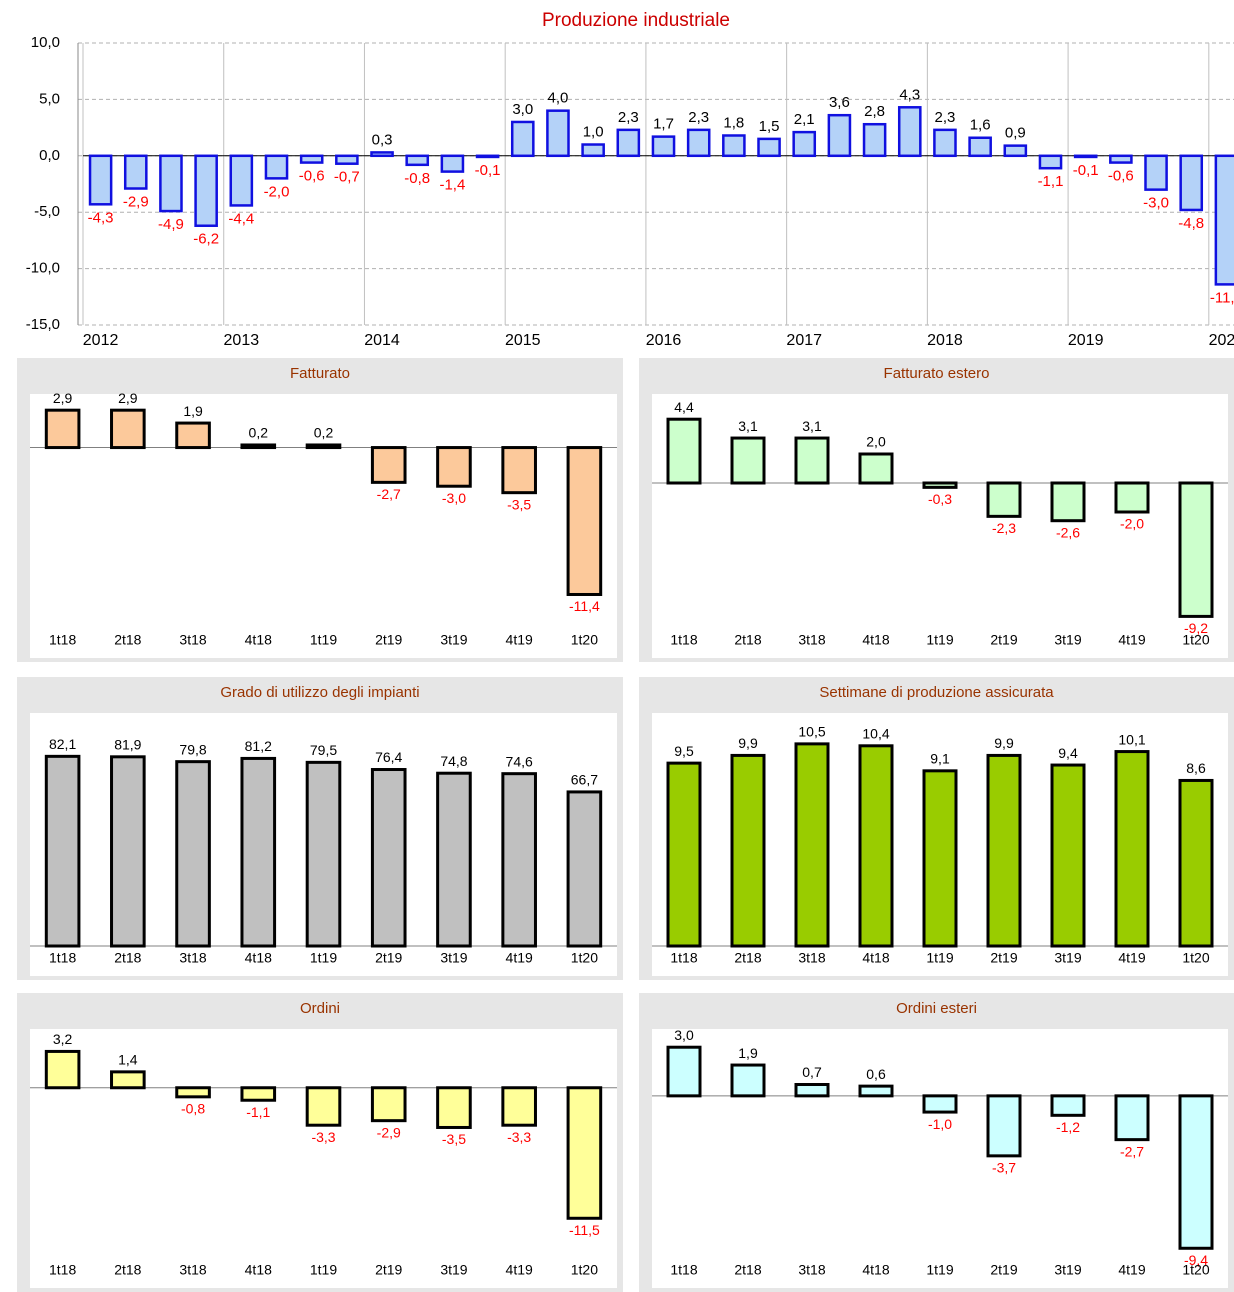 The image size is (1234, 1292). I want to click on y-tick-label: -15,0, so click(43, 324).